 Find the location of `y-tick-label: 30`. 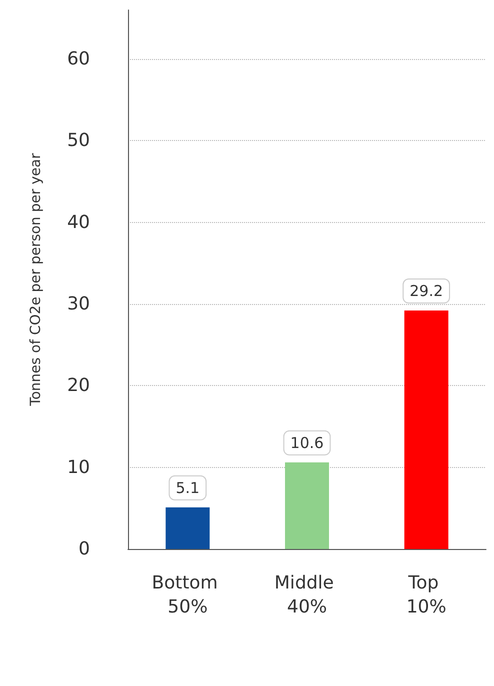

y-tick-label: 30 is located at coordinates (78, 304).